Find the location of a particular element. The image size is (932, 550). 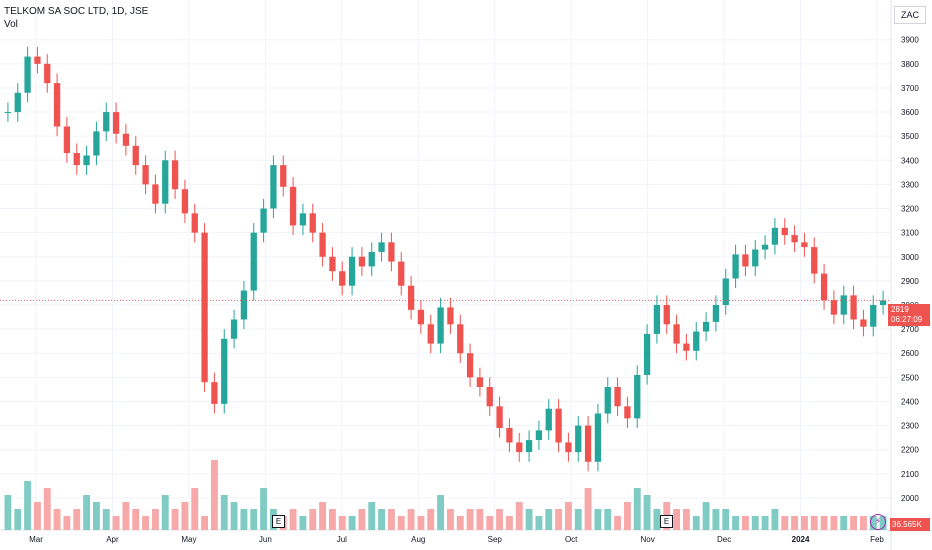

x-tick-label: 2024 is located at coordinates (801, 539).